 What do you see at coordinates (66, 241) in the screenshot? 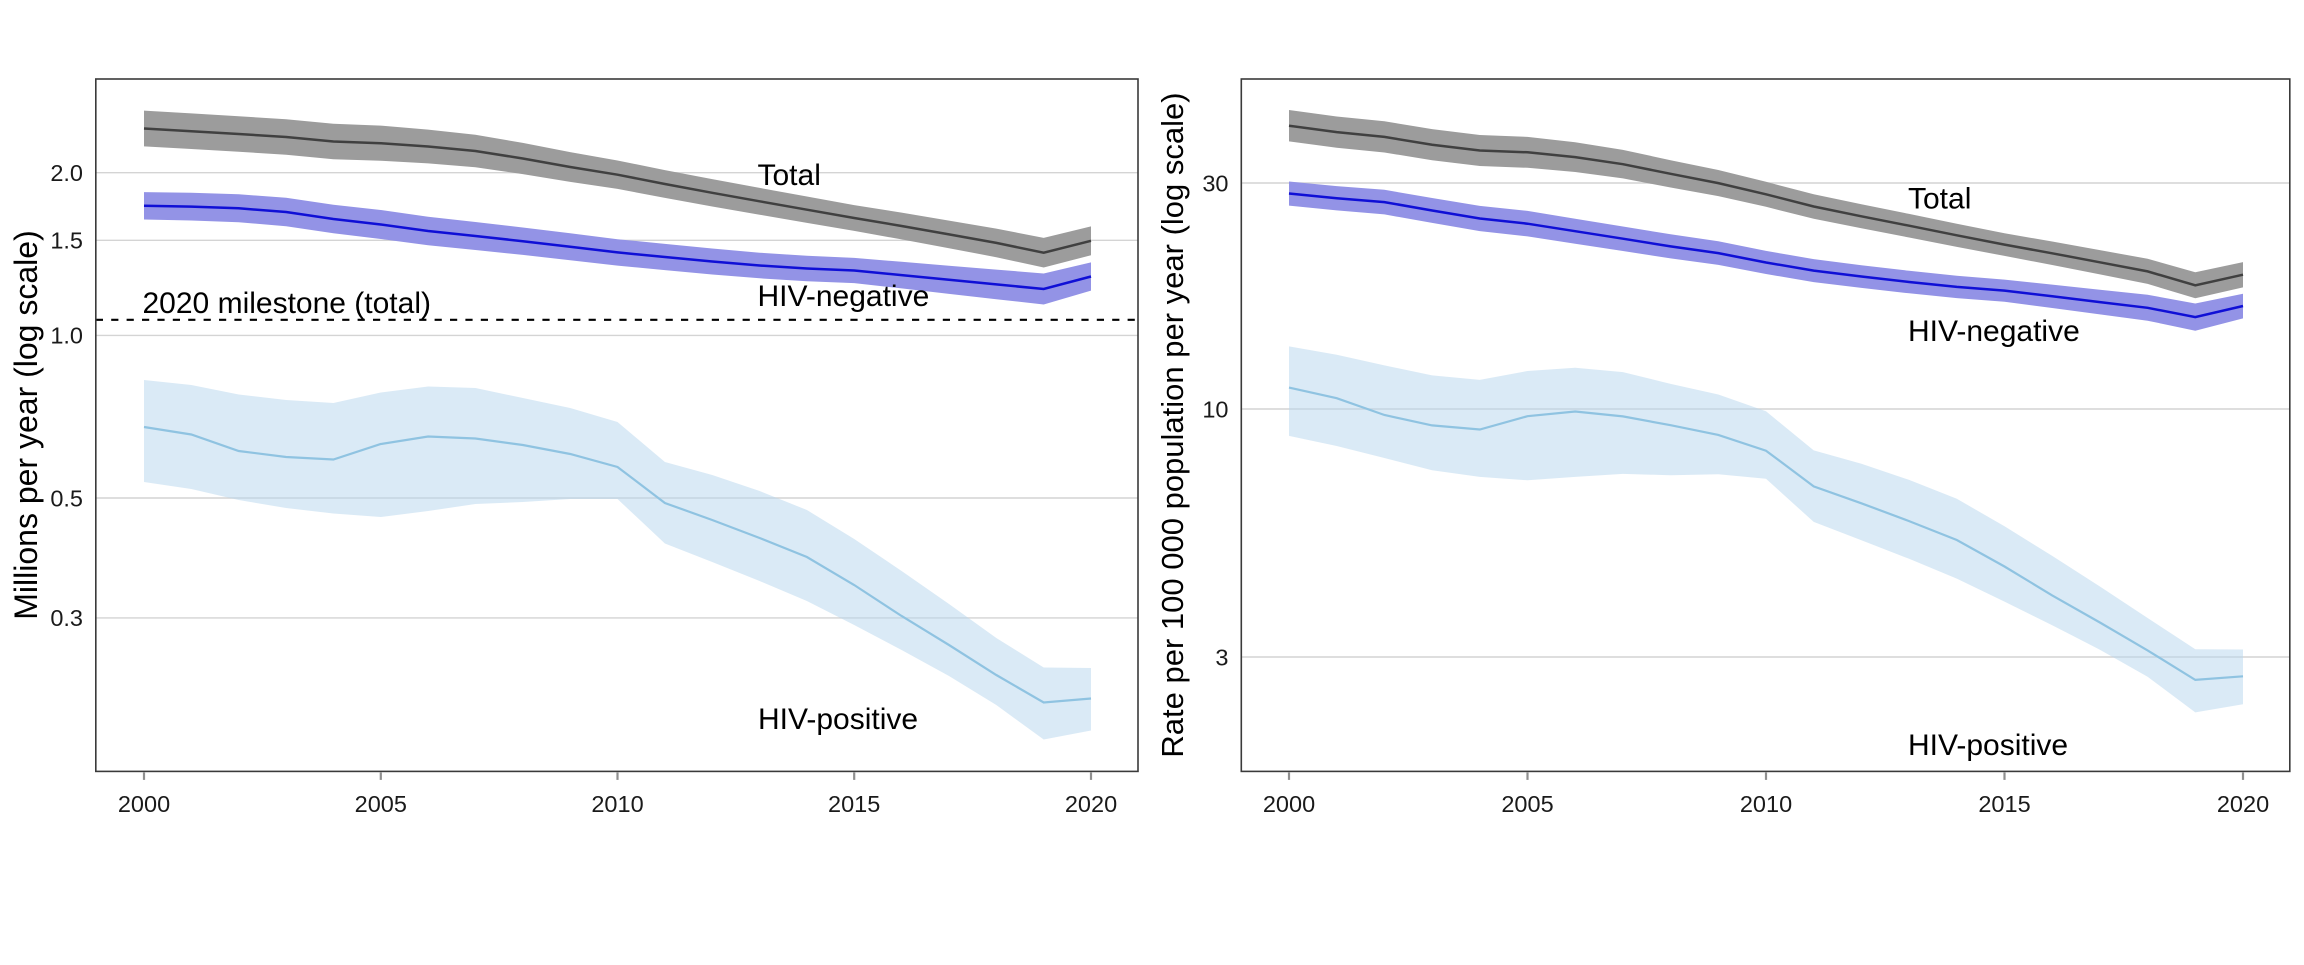
I see `svg-text: 1.5` at bounding box center [66, 241].